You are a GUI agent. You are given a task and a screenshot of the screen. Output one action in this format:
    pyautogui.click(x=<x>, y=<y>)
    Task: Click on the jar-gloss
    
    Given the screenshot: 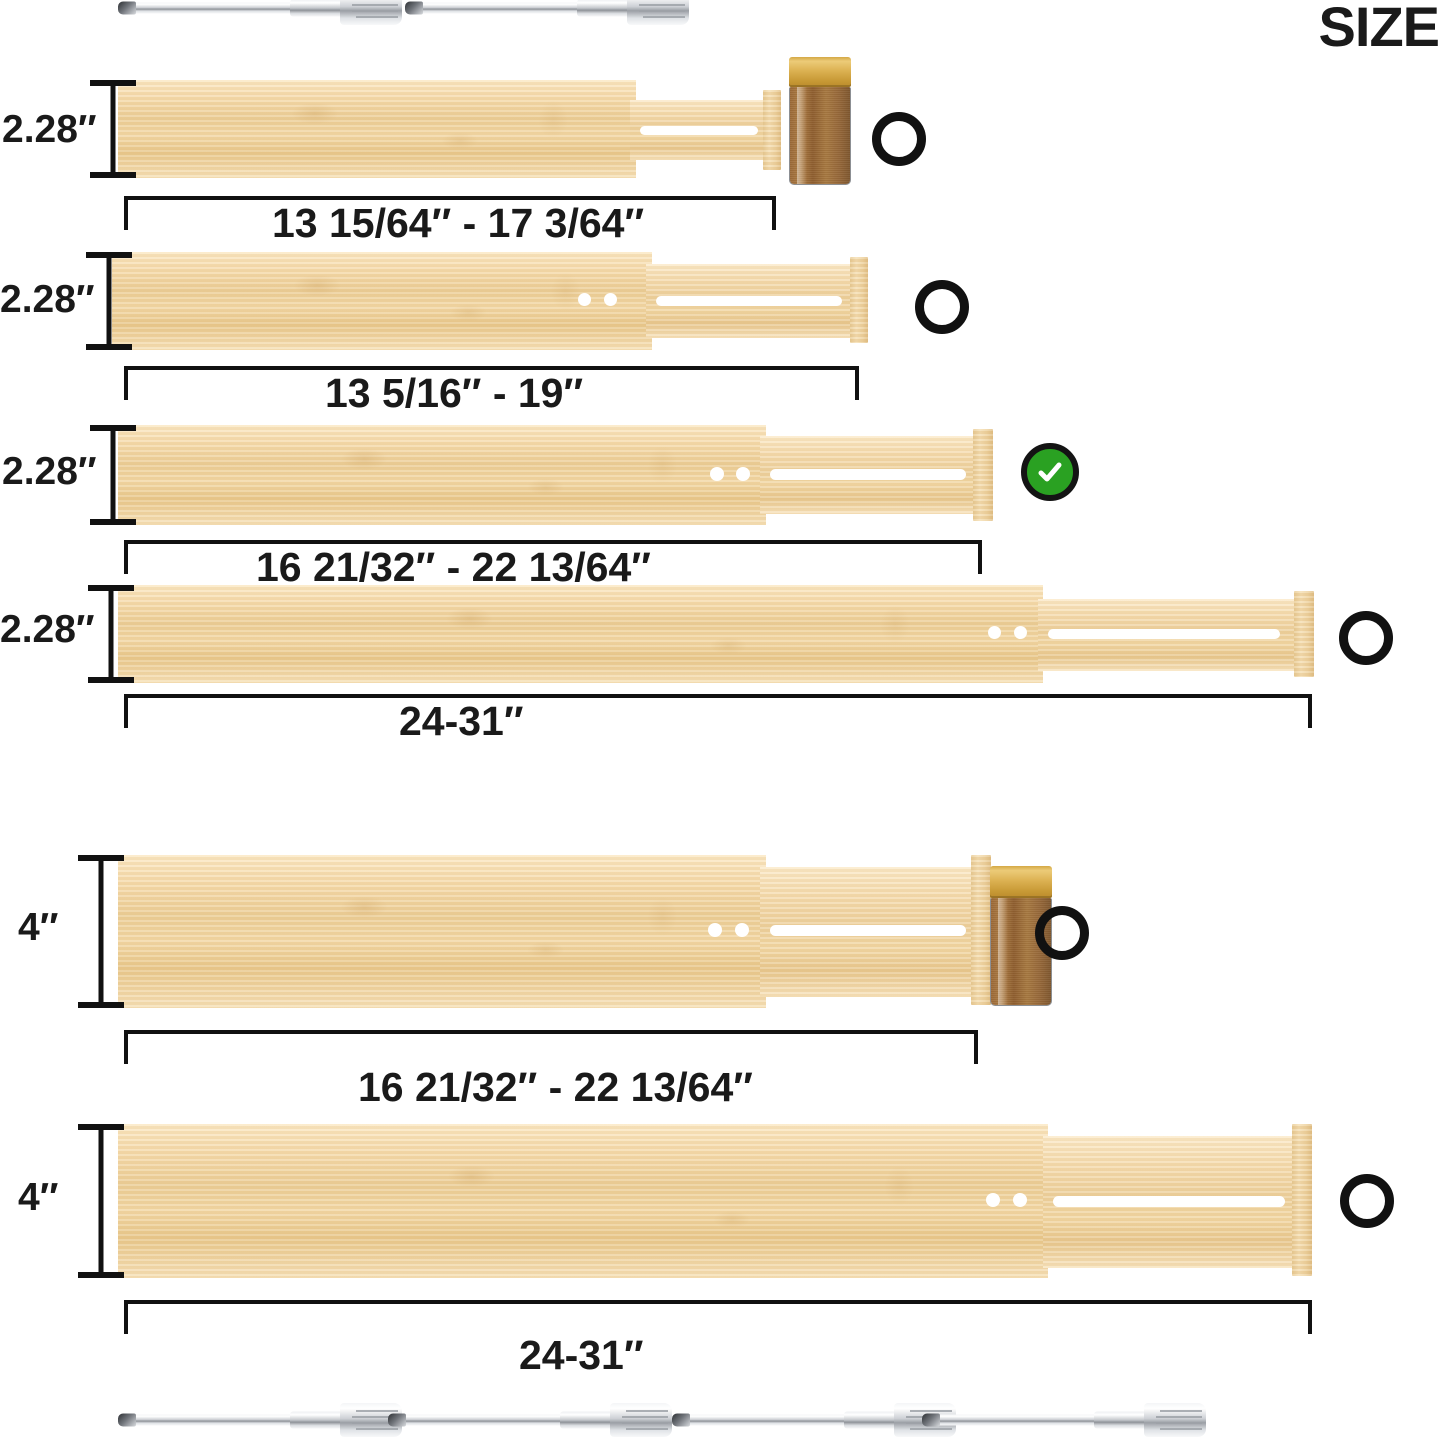 What is the action you would take?
    pyautogui.click(x=1003, y=951)
    